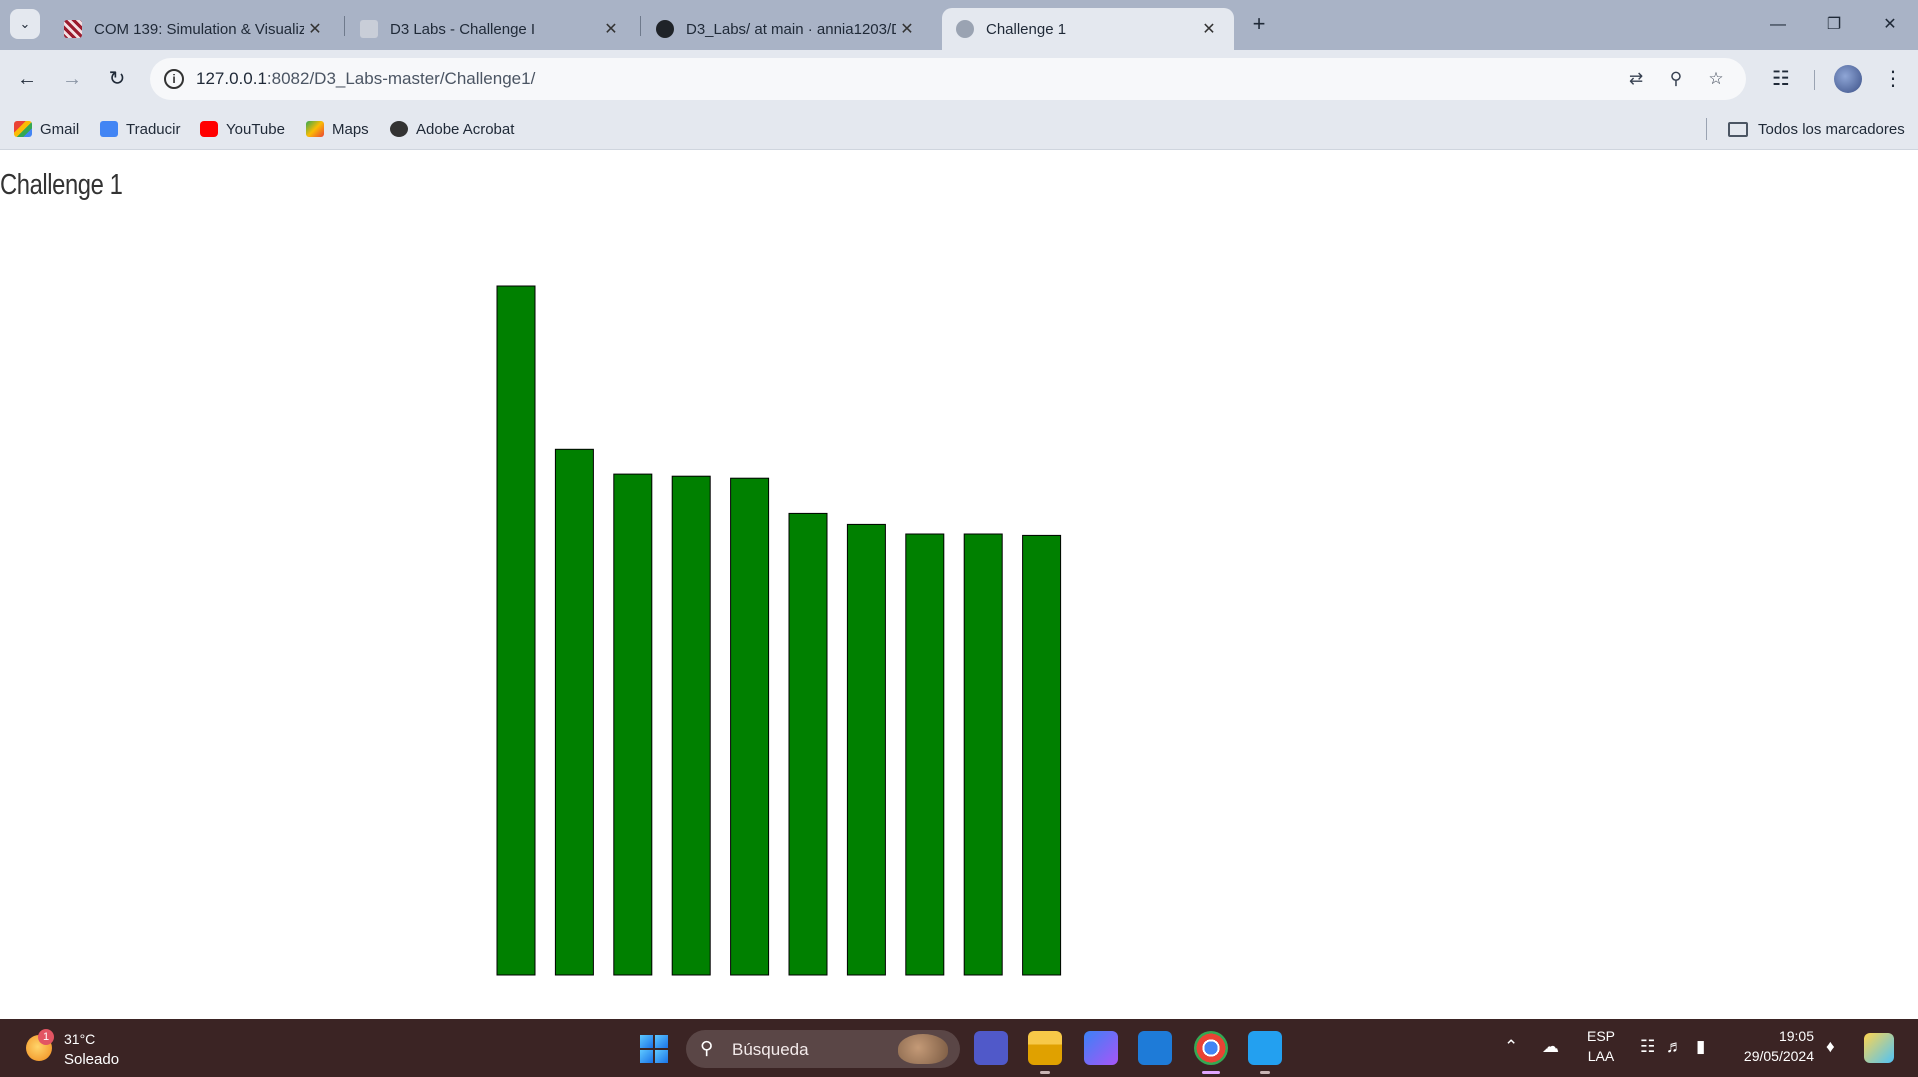 The height and width of the screenshot is (1077, 1918). Describe the element at coordinates (1550, 1046) in the screenshot. I see `cloud-icon: ☁` at that location.